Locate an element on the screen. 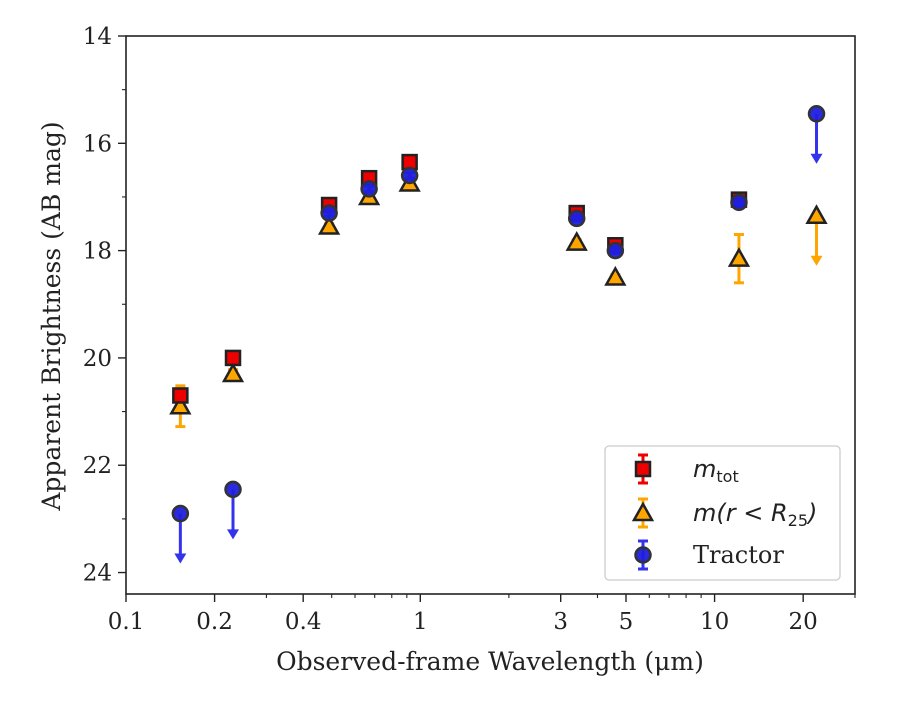  x-tick-label: 3 is located at coordinates (560, 622).